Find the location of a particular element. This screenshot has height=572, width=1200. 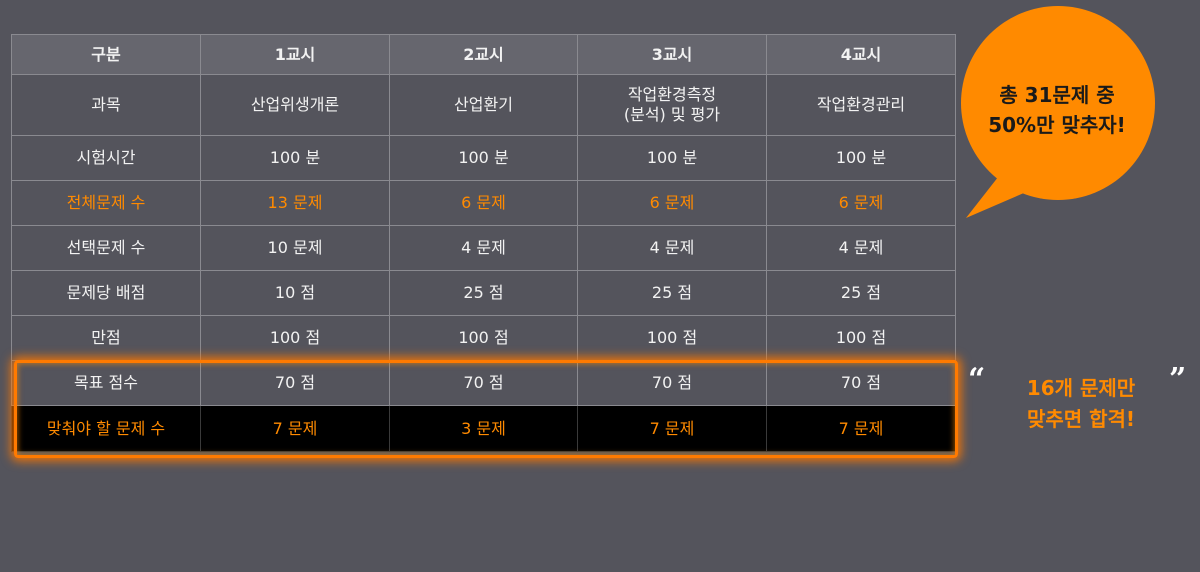

quote-line-1: 16개 문제만 is located at coordinates (1081, 388).